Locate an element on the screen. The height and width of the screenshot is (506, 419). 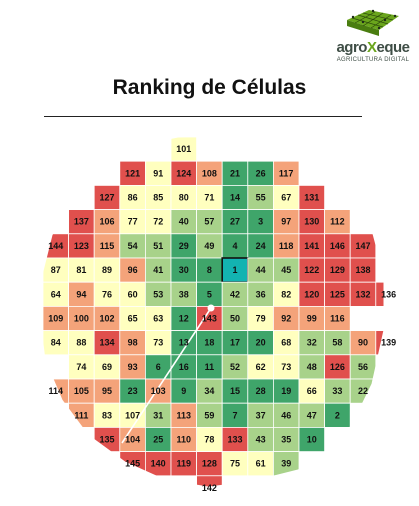
cell-rank-label: 127 is located at coordinates (106, 198).